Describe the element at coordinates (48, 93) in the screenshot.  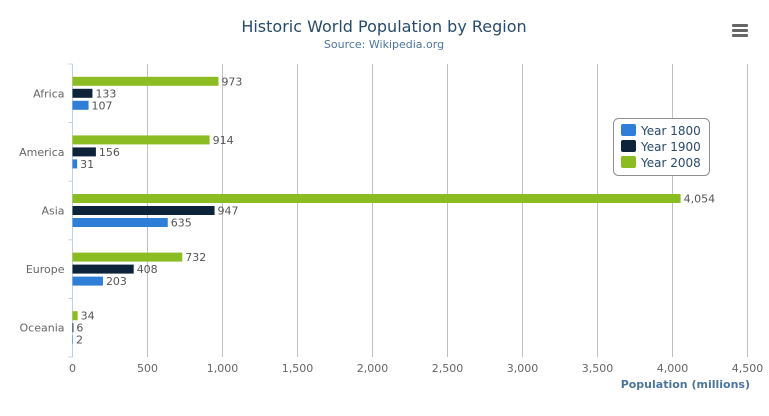
I see `category-label: Africa` at that location.